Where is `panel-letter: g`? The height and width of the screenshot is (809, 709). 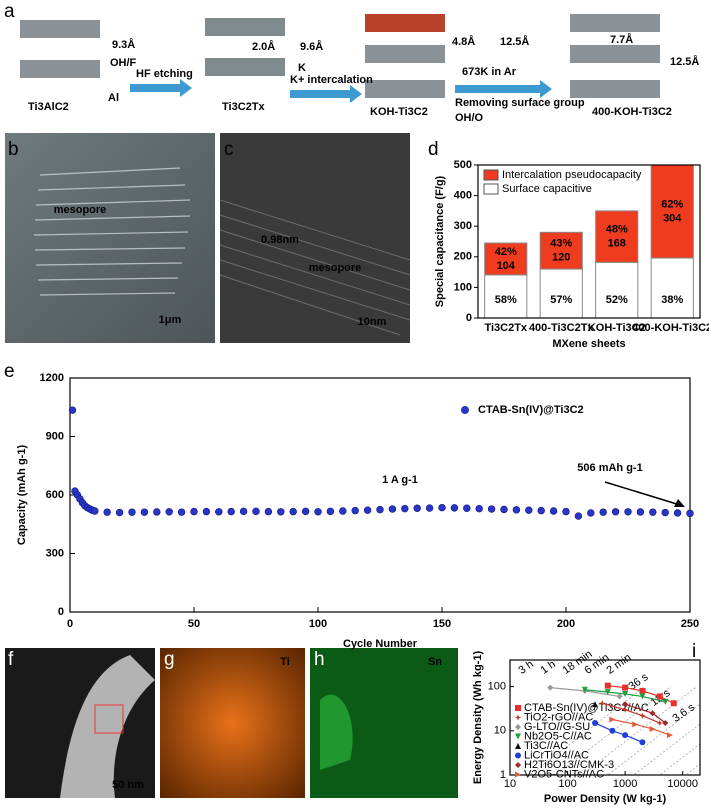
panel-letter: g is located at coordinates (169, 659).